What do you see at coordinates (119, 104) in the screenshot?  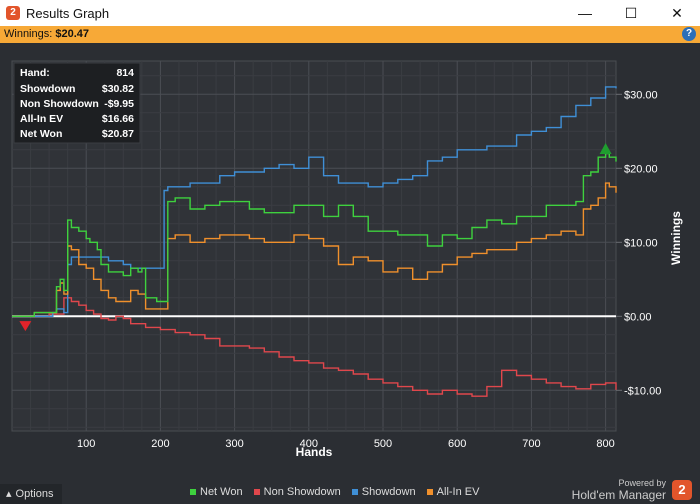 I see `stat-value-non-showdown: -$9.95` at bounding box center [119, 104].